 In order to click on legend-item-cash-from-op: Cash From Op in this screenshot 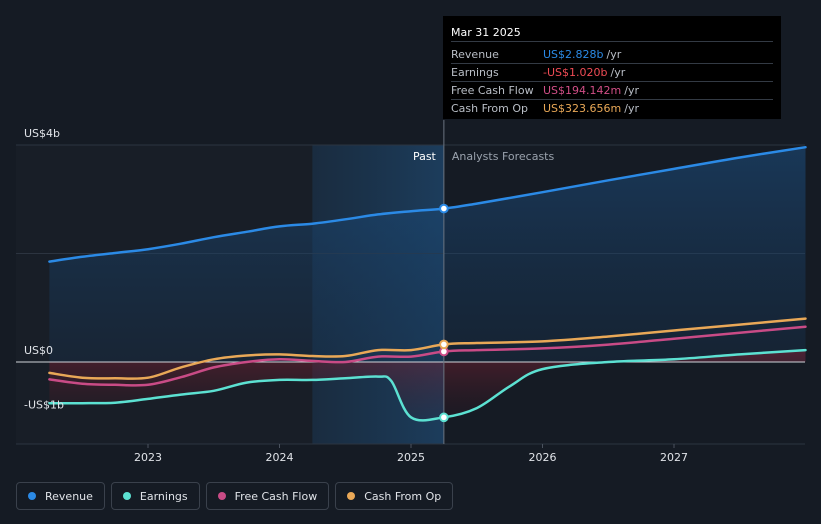, I will do `click(394, 496)`.